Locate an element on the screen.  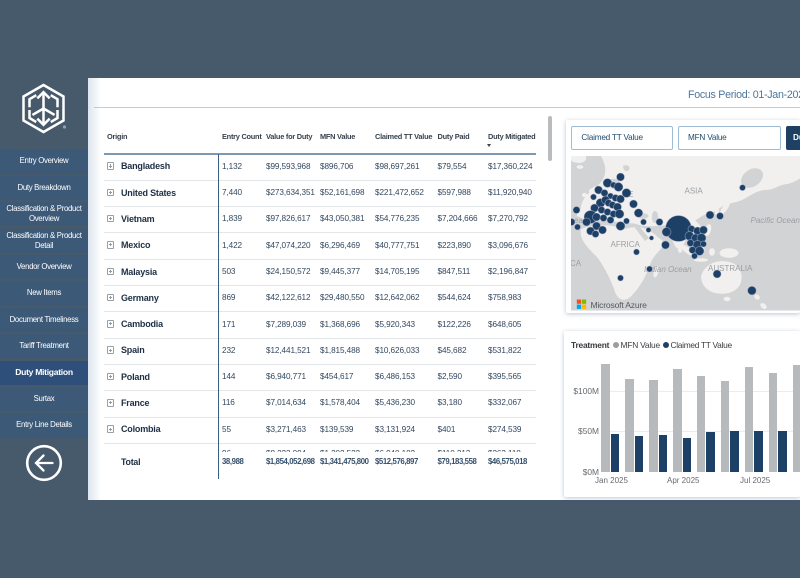
svg-text: AUSTRALIA is located at coordinates (730, 268).